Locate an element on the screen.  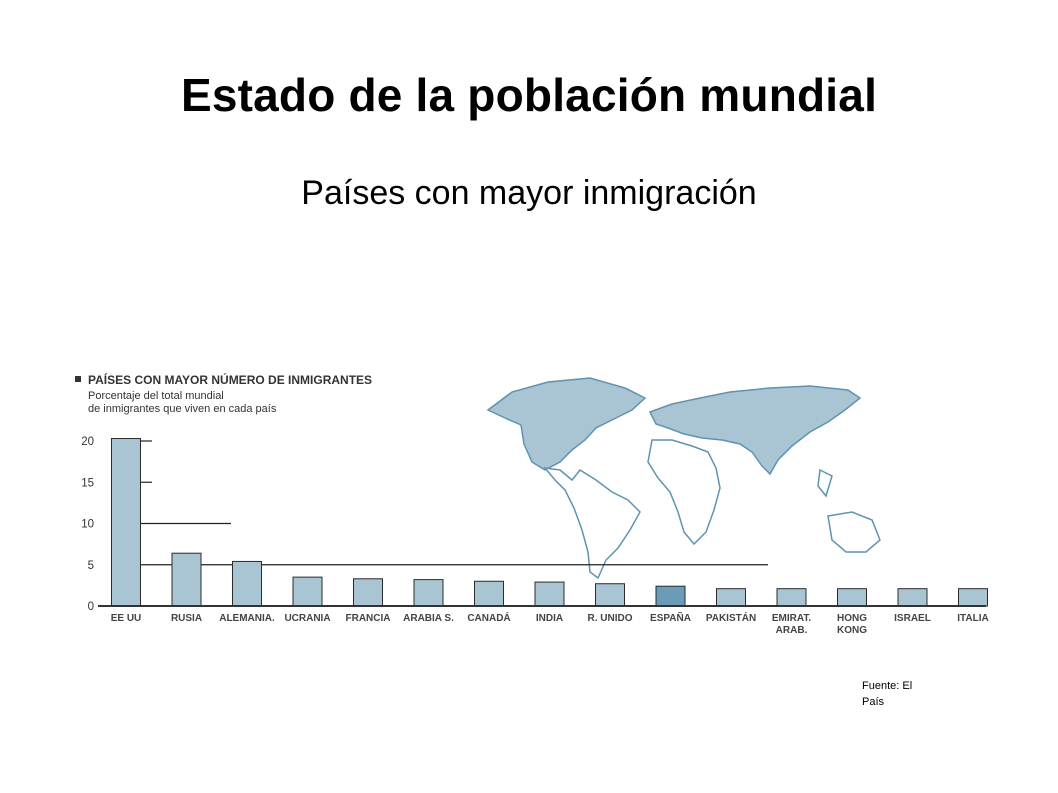
x-tick-label: PAKISTÁN is located at coordinates (731, 617).